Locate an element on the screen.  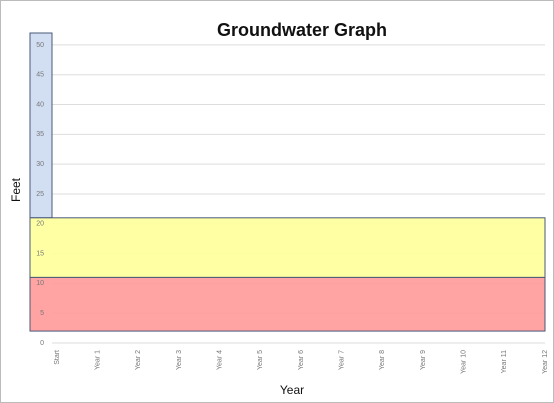
y-tick-label: 20 is located at coordinates (40, 224).